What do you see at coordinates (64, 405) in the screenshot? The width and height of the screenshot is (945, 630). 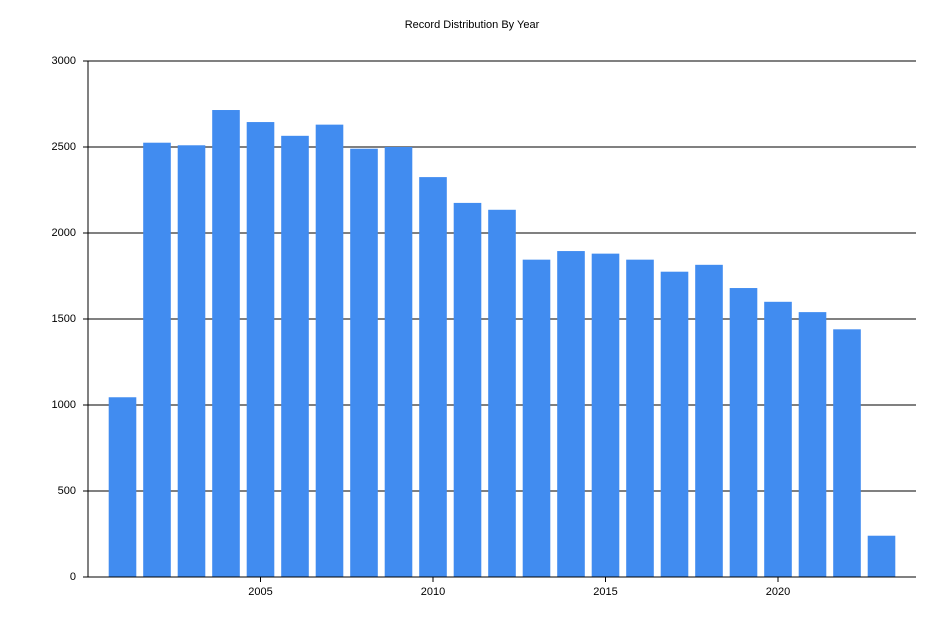 I see `y-tick-label: 1000` at bounding box center [64, 405].